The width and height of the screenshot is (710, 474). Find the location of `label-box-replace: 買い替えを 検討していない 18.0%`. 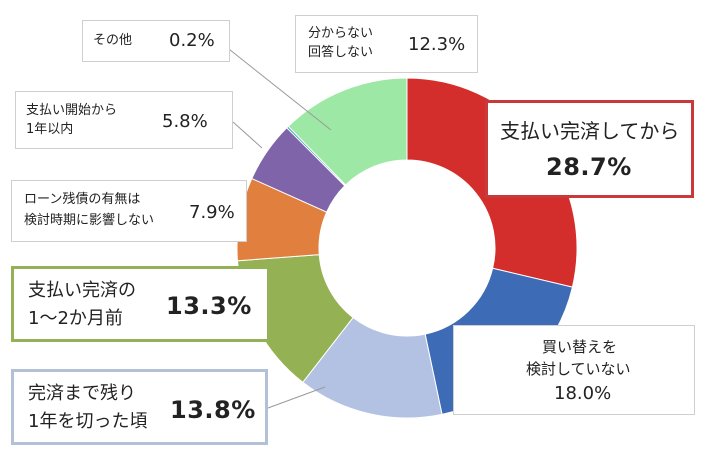

label-box-replace: 買い替えを 検討していない 18.0% is located at coordinates (574, 370).